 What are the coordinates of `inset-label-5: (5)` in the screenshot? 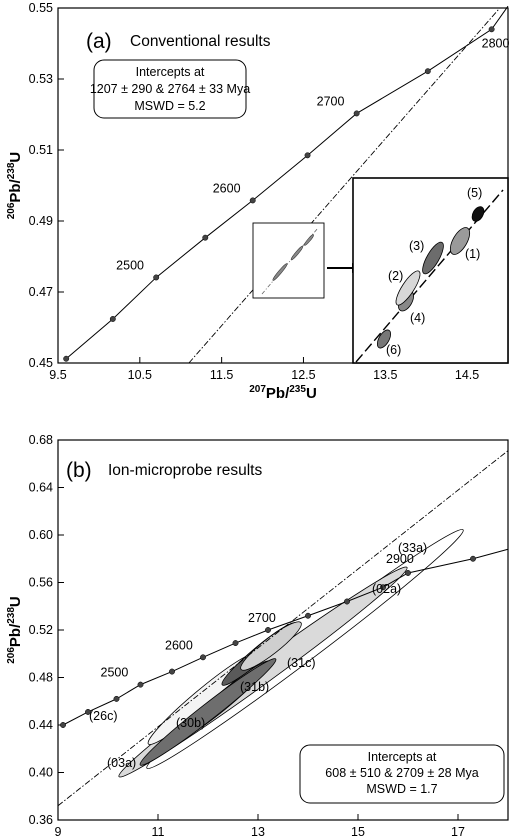 It's located at (474, 193).